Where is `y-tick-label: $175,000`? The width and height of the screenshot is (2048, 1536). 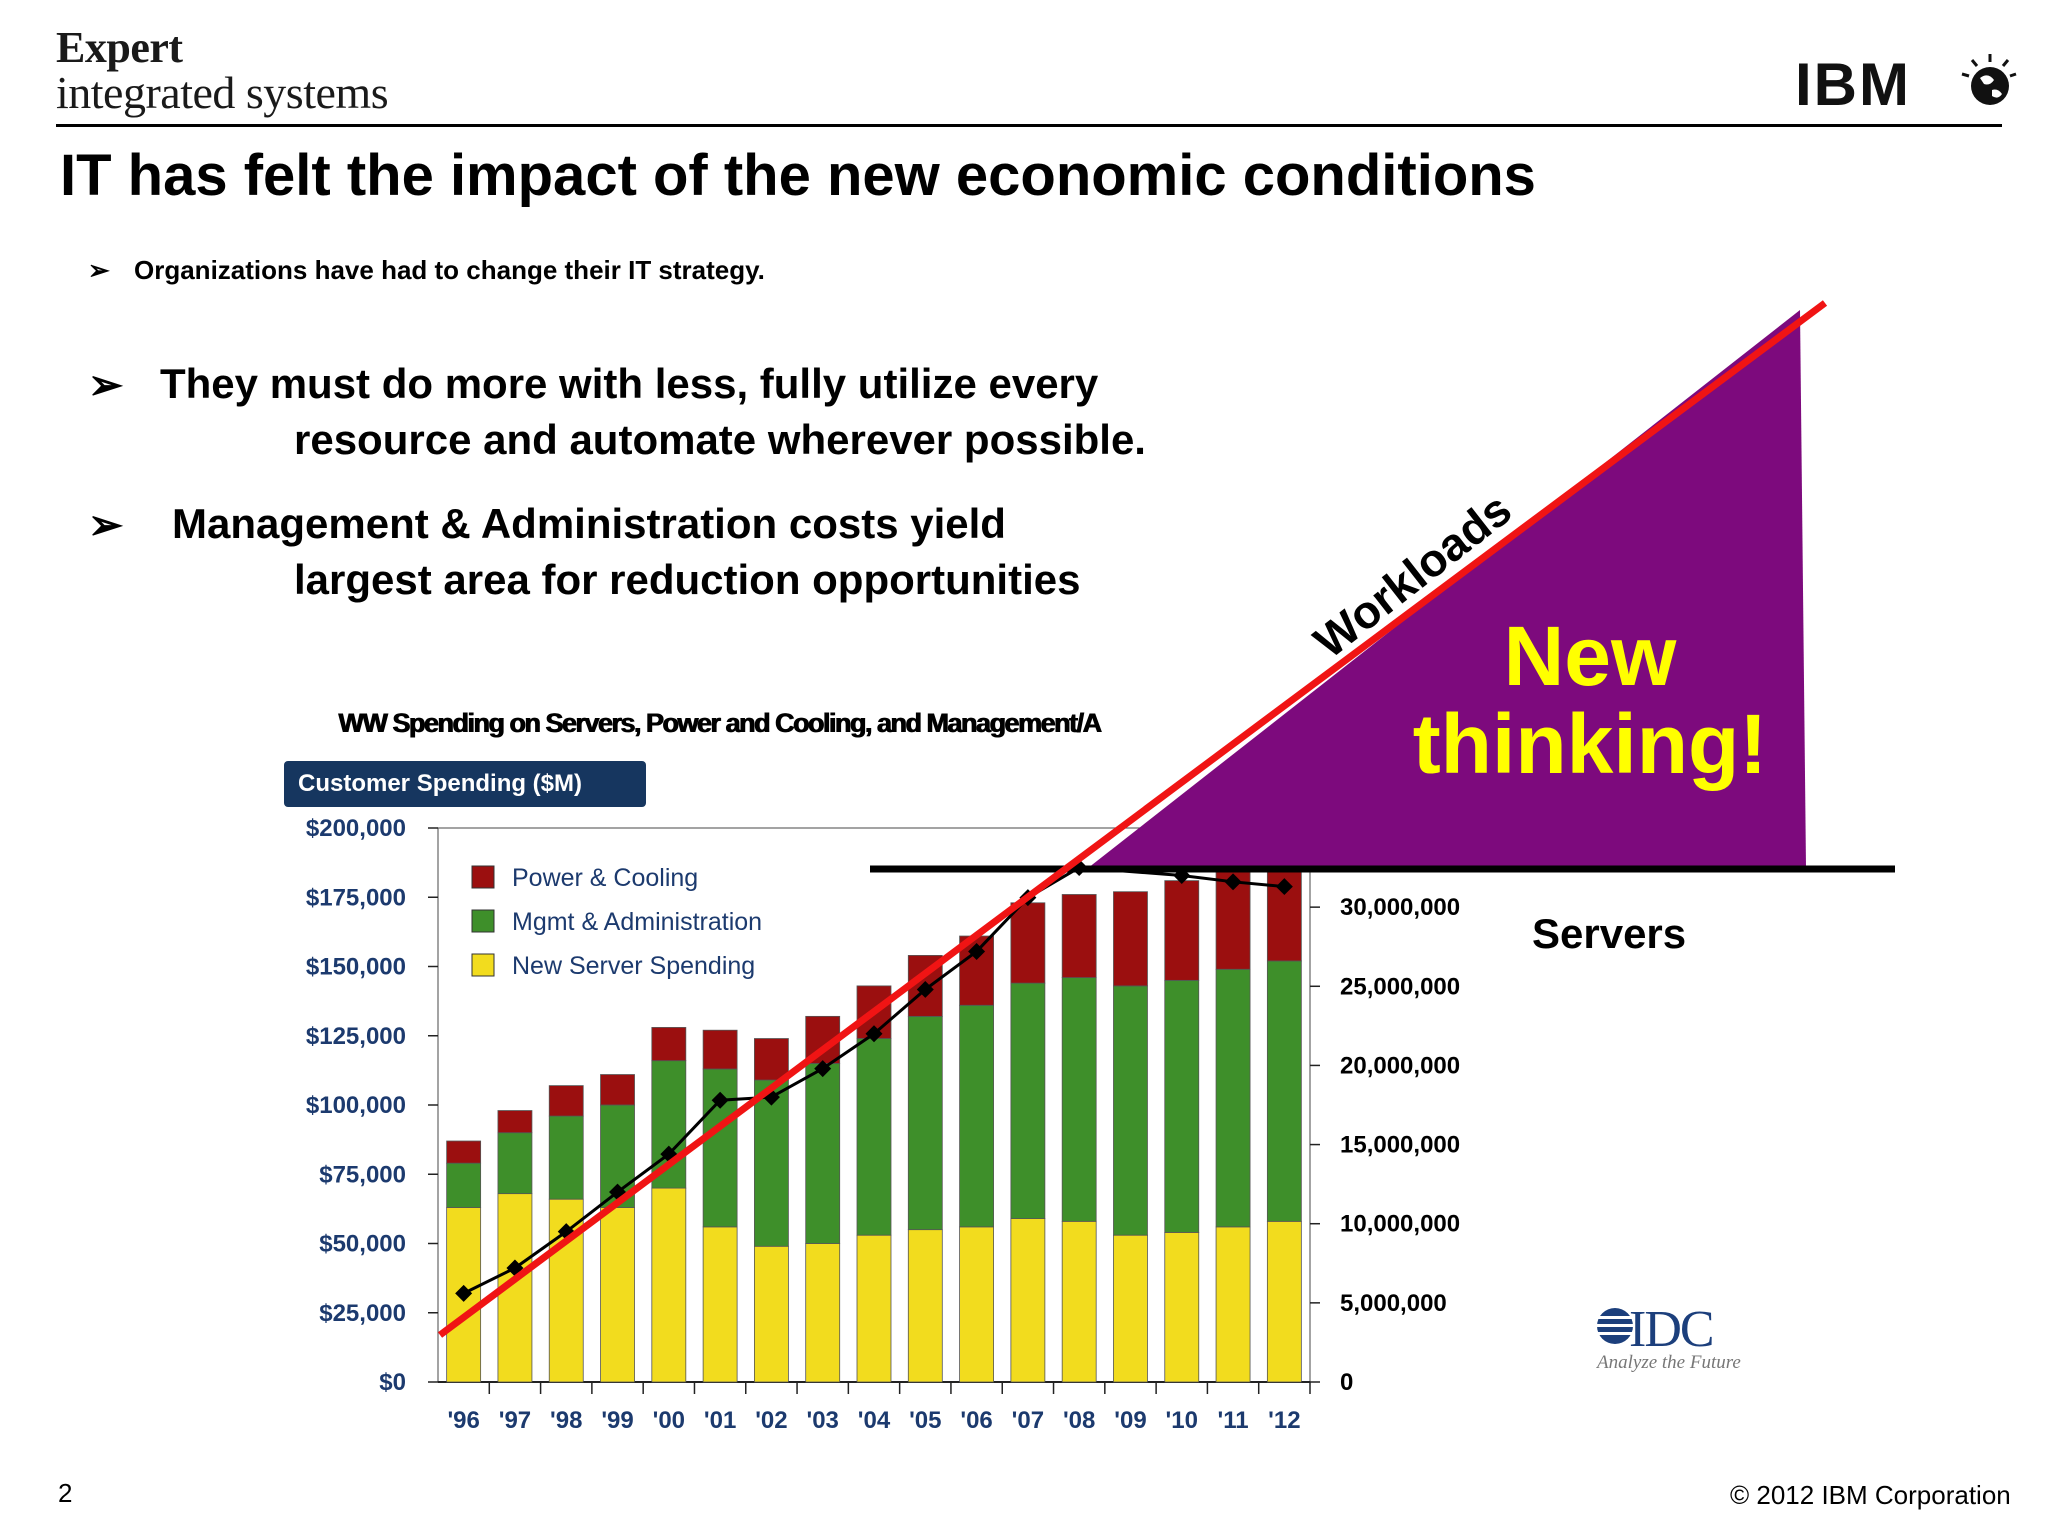
y-tick-label: $175,000 is located at coordinates (356, 897).